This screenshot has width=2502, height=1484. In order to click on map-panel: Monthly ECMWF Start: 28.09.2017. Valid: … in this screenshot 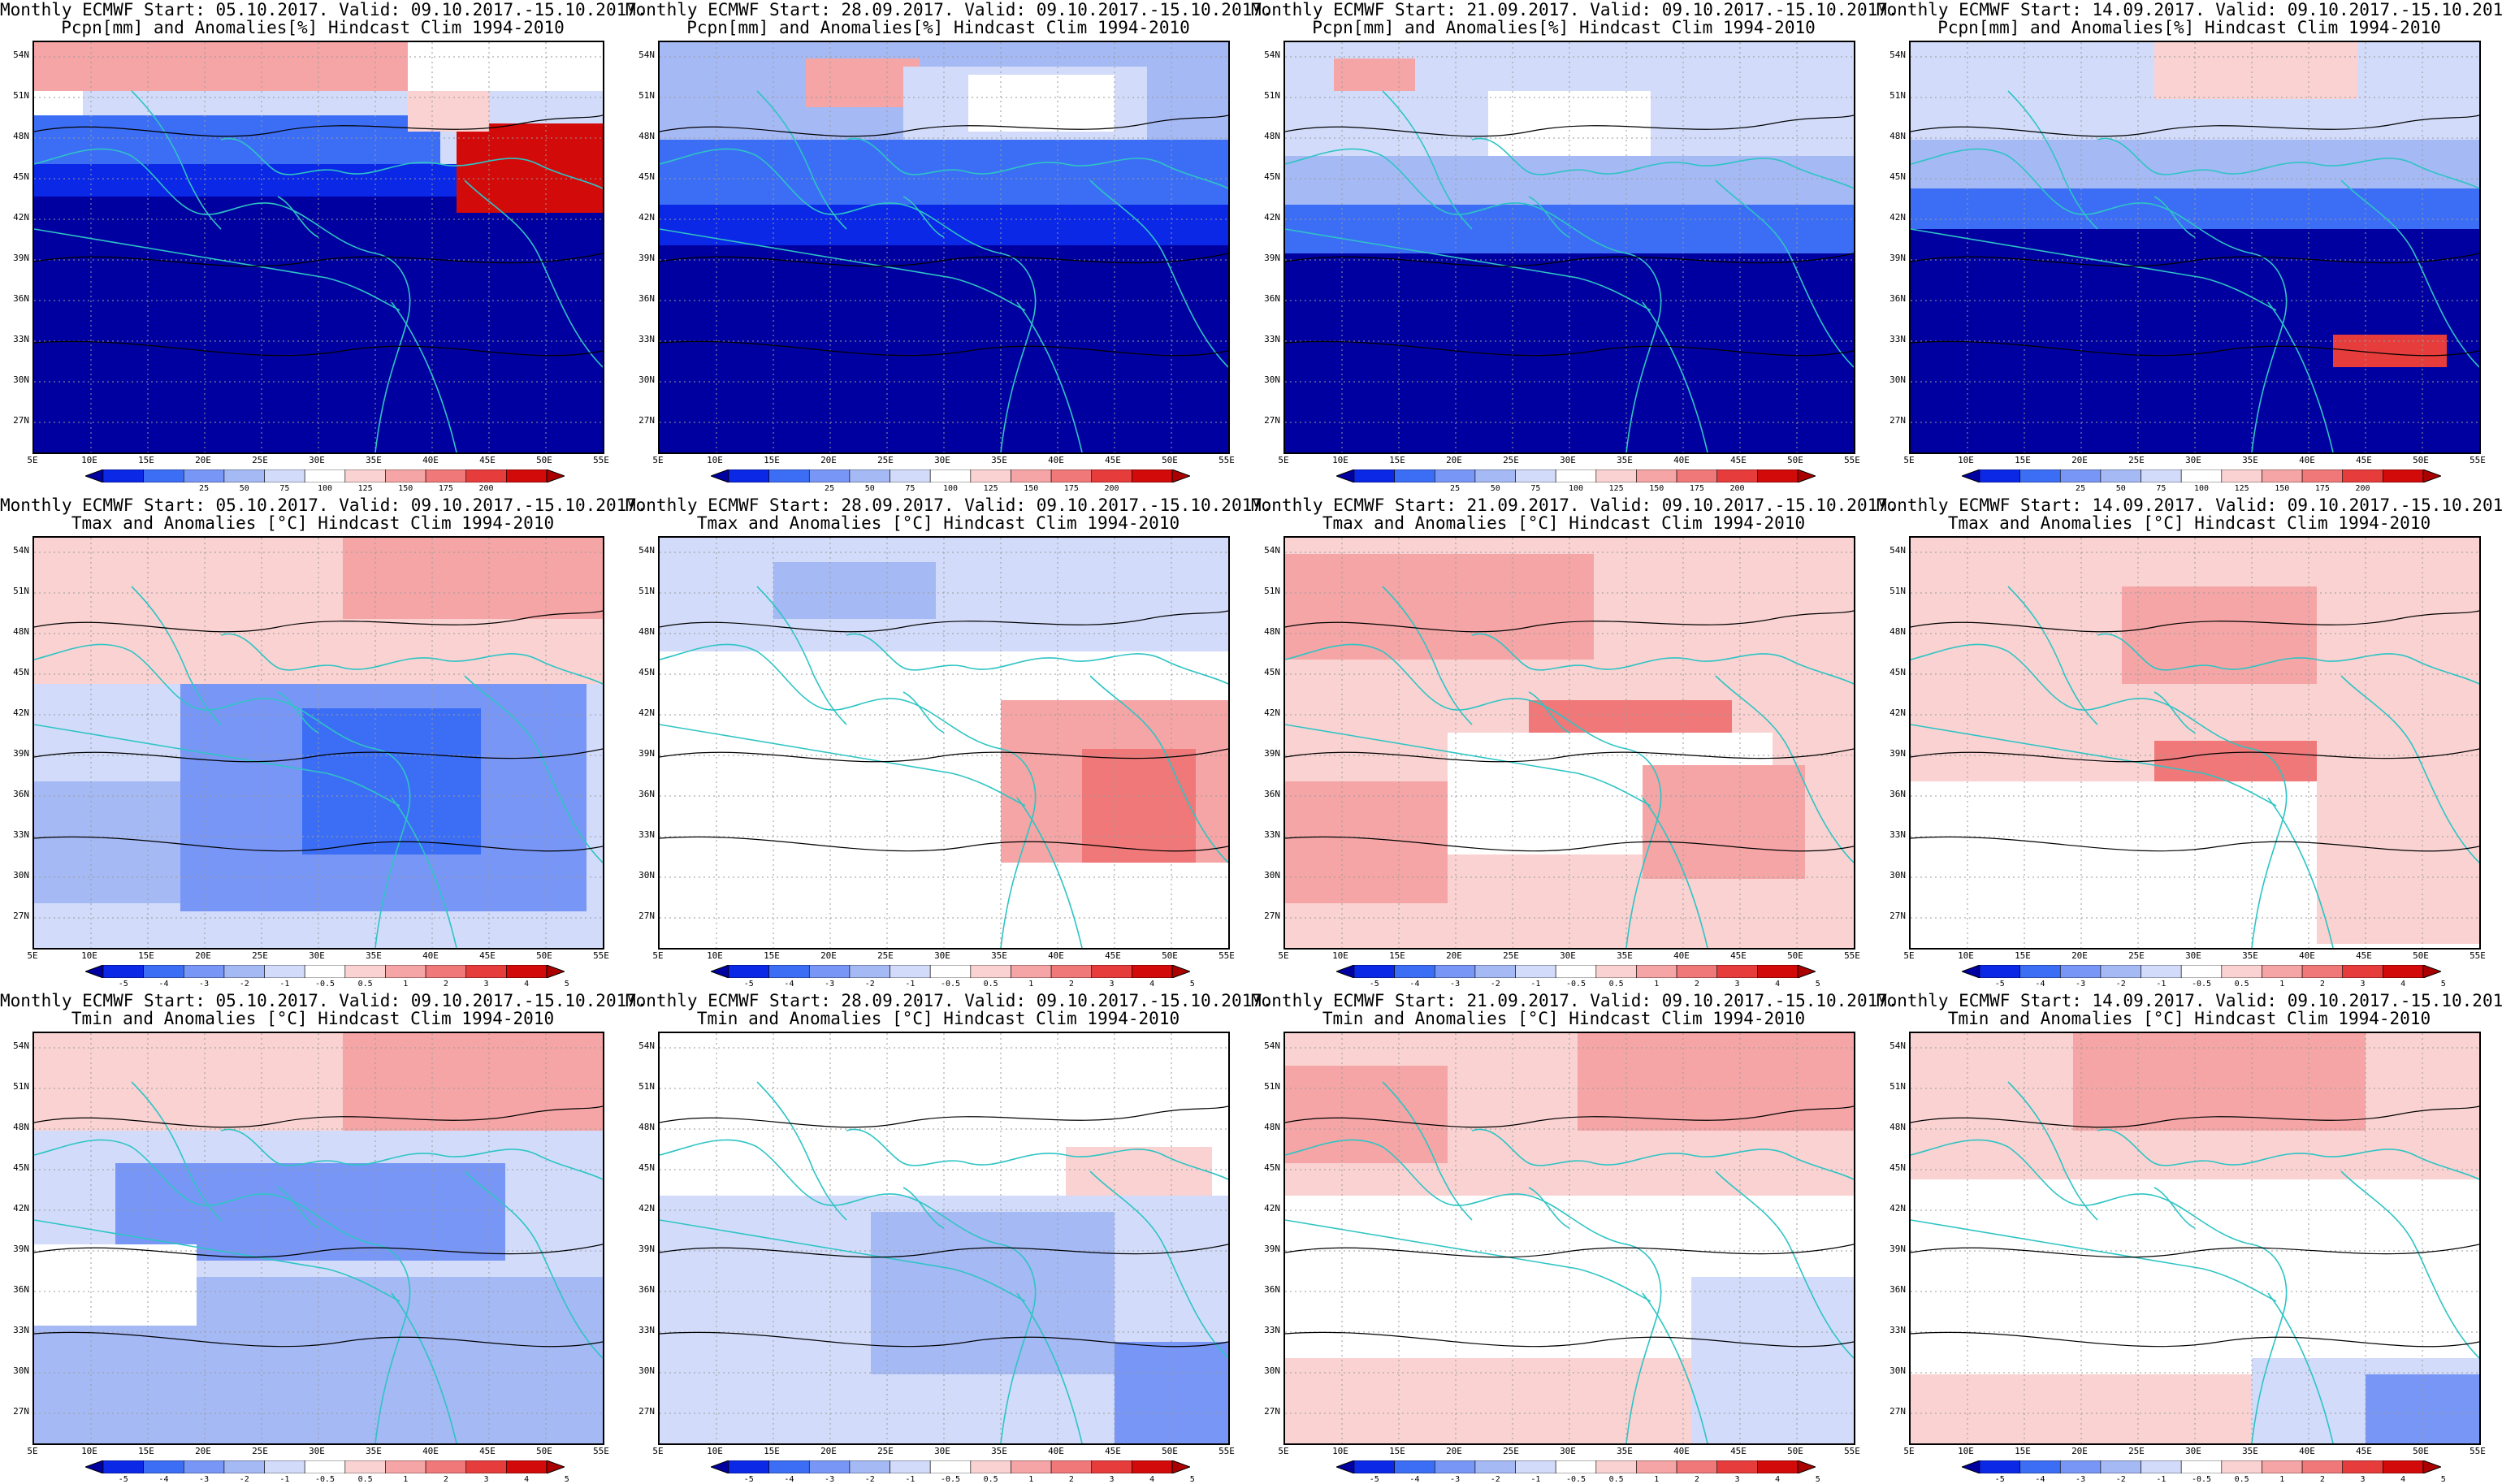, I will do `click(949, 246)`.